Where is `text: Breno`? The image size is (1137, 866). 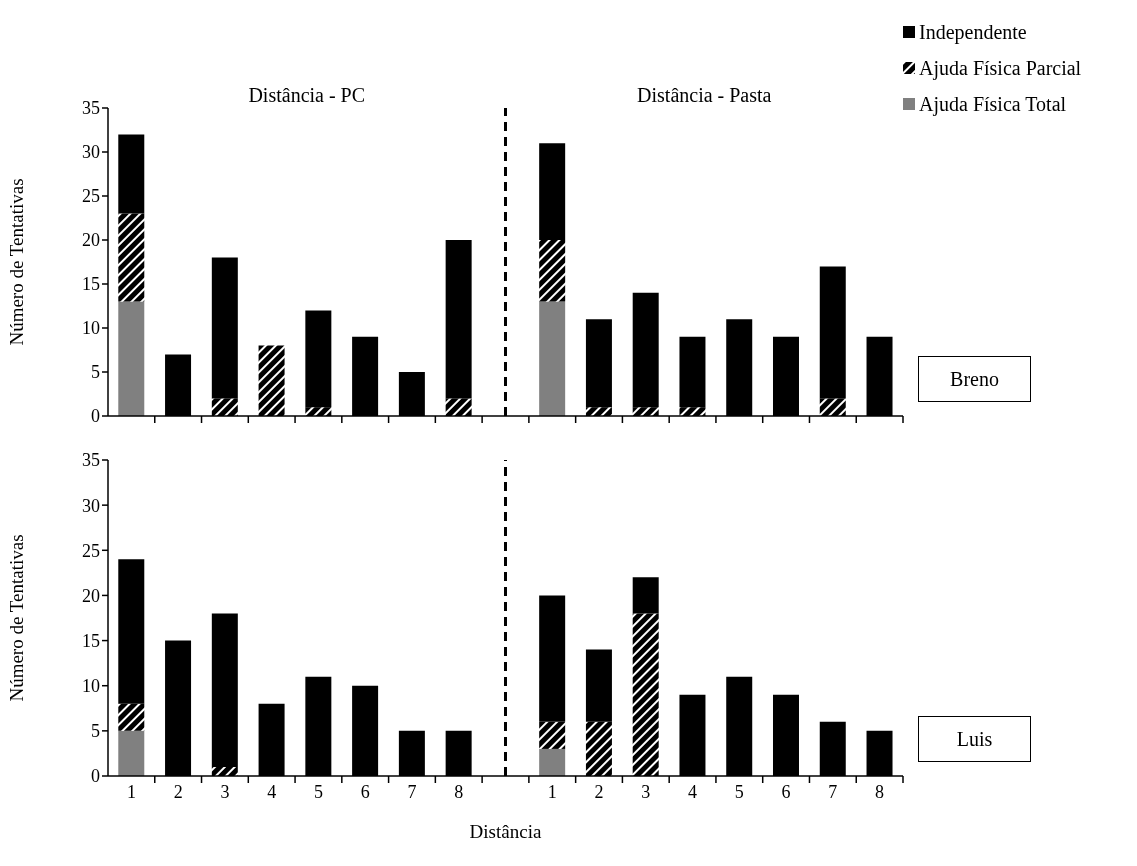 text: Breno is located at coordinates (974, 379).